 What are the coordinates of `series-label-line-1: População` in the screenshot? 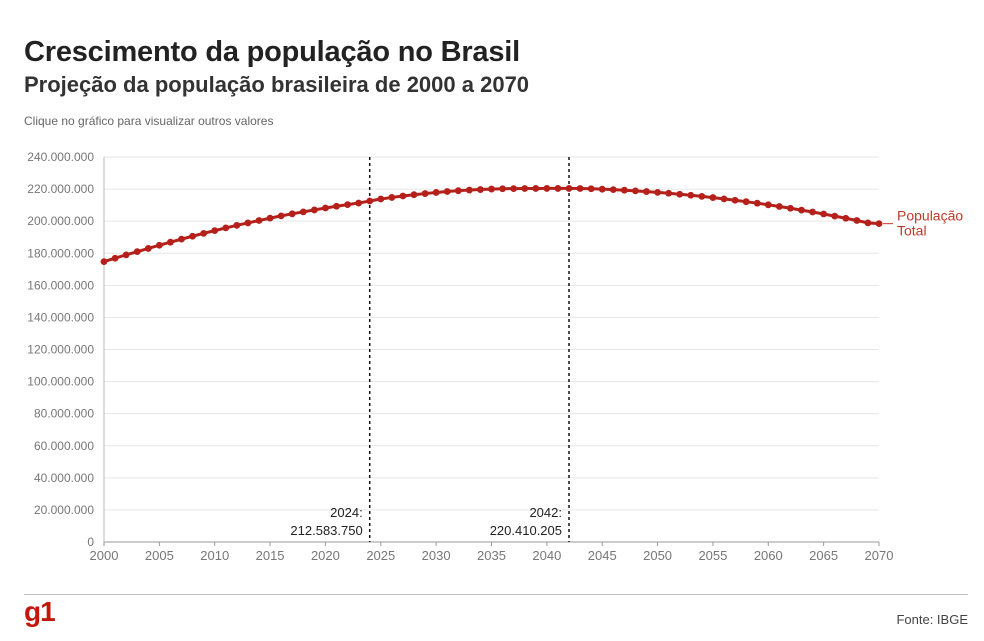 It's located at (930, 216).